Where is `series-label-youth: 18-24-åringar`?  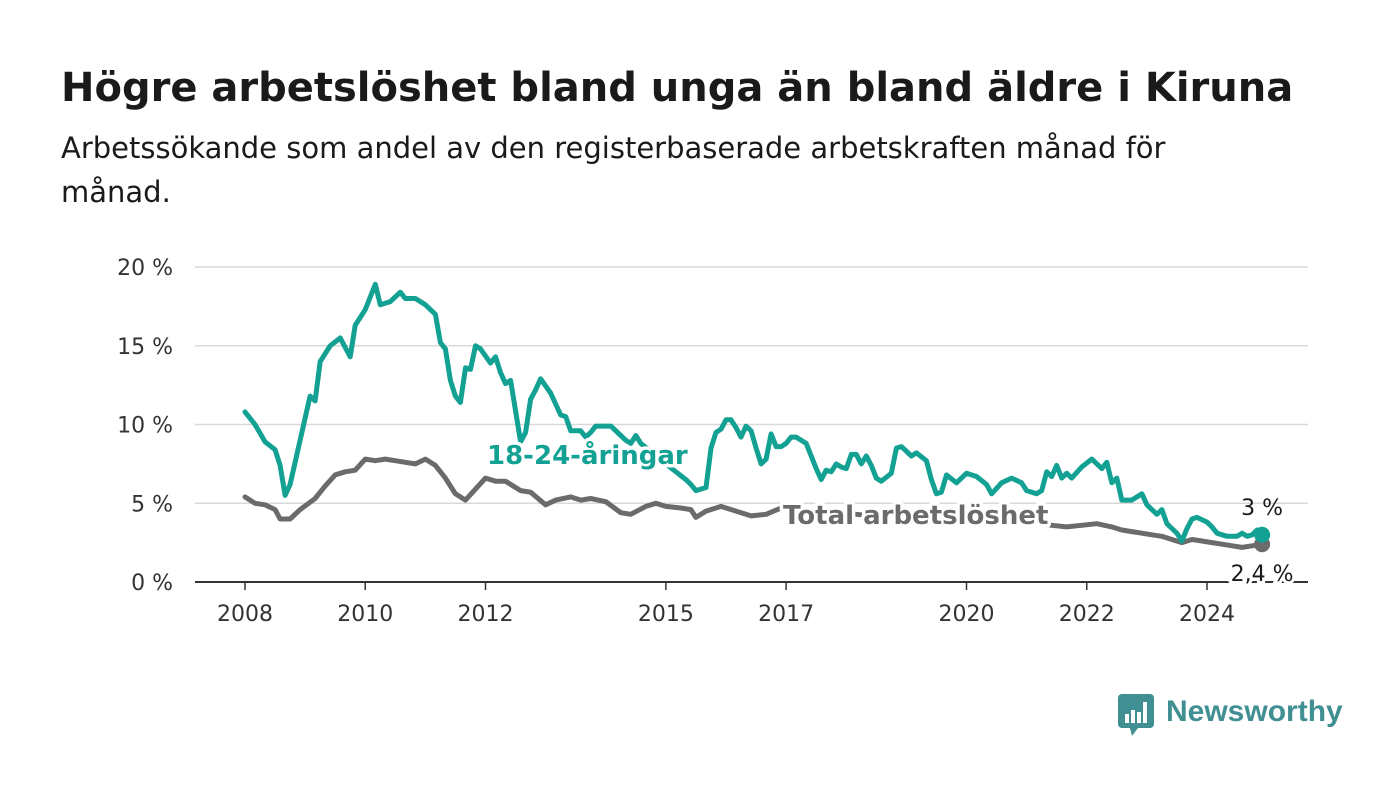
series-label-youth: 18-24-åringar is located at coordinates (587, 455).